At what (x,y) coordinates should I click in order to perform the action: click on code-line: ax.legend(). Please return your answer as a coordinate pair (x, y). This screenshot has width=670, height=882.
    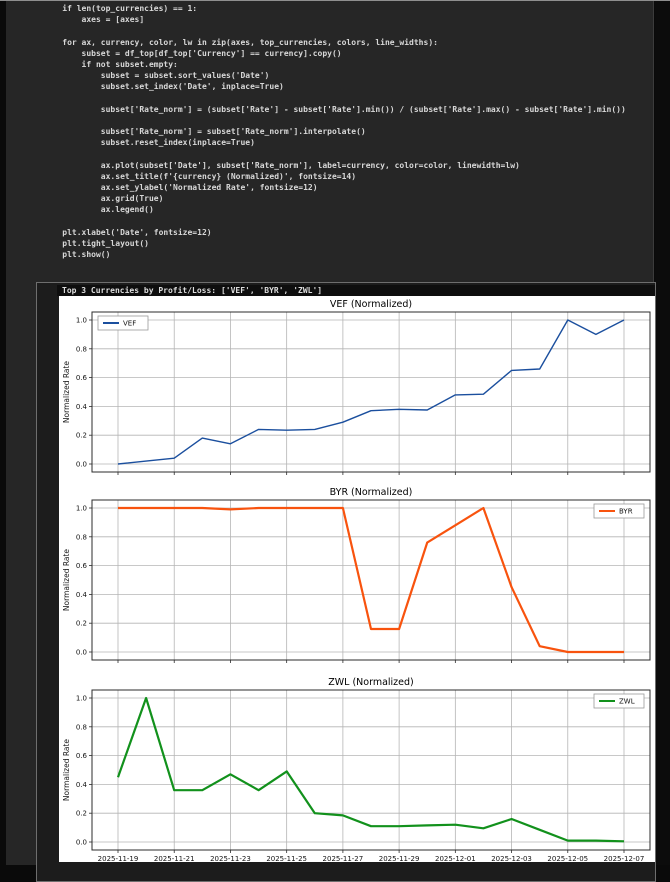
    Looking at the image, I should click on (98, 210).